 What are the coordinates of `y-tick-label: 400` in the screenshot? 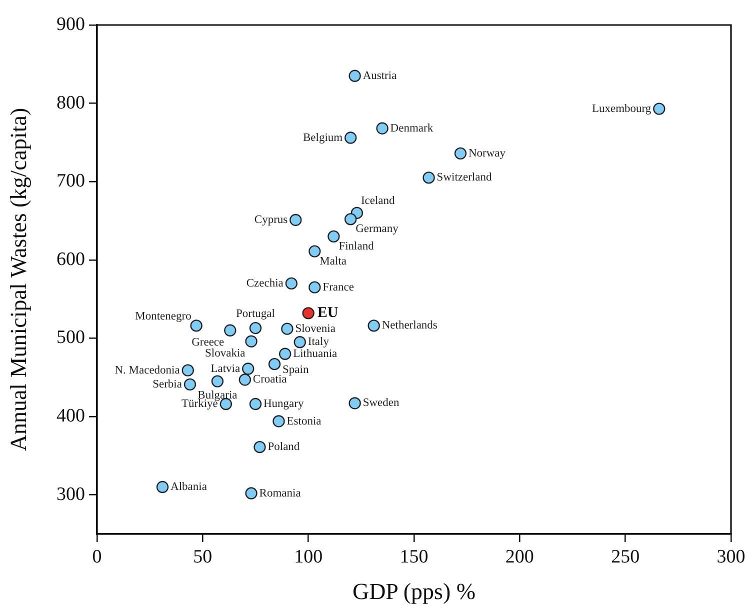 It's located at (70, 416).